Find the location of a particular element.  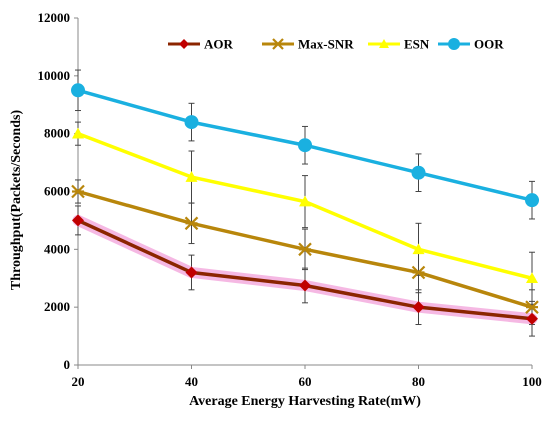

y-tick-label: 12000 is located at coordinates (54, 17).